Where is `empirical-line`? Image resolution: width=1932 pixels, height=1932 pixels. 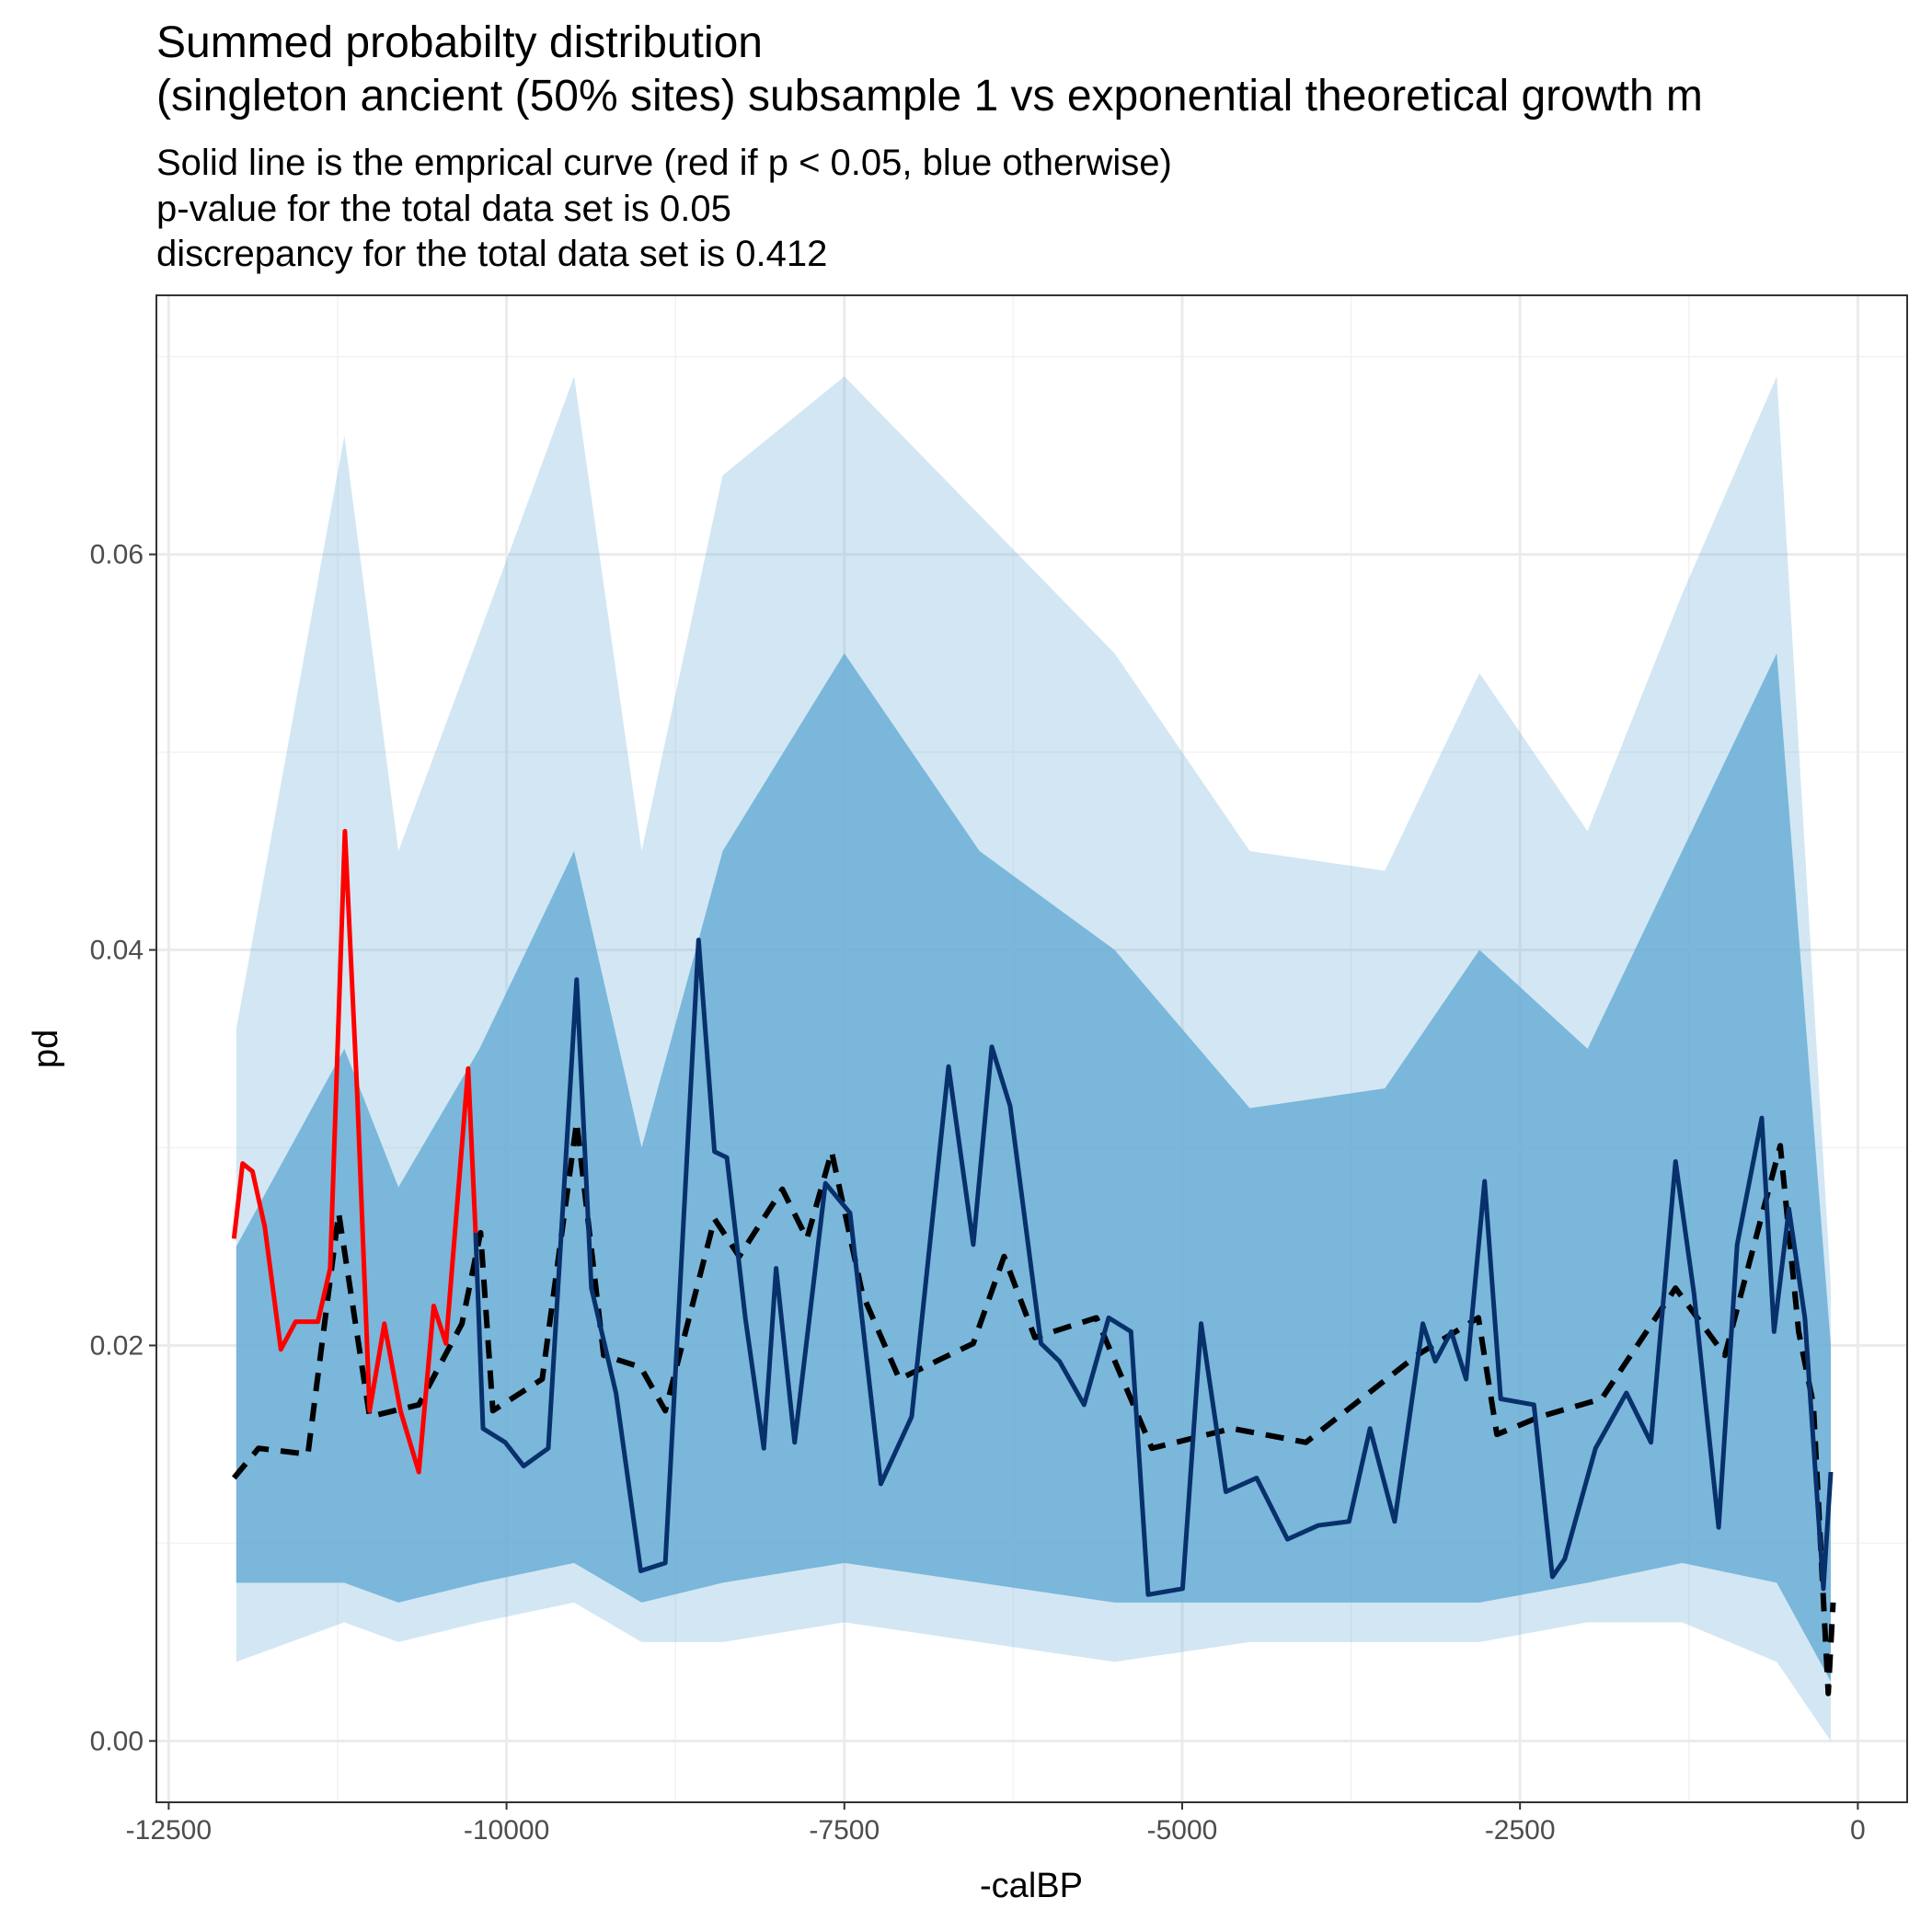
empirical-line is located at coordinates (354, 1152).